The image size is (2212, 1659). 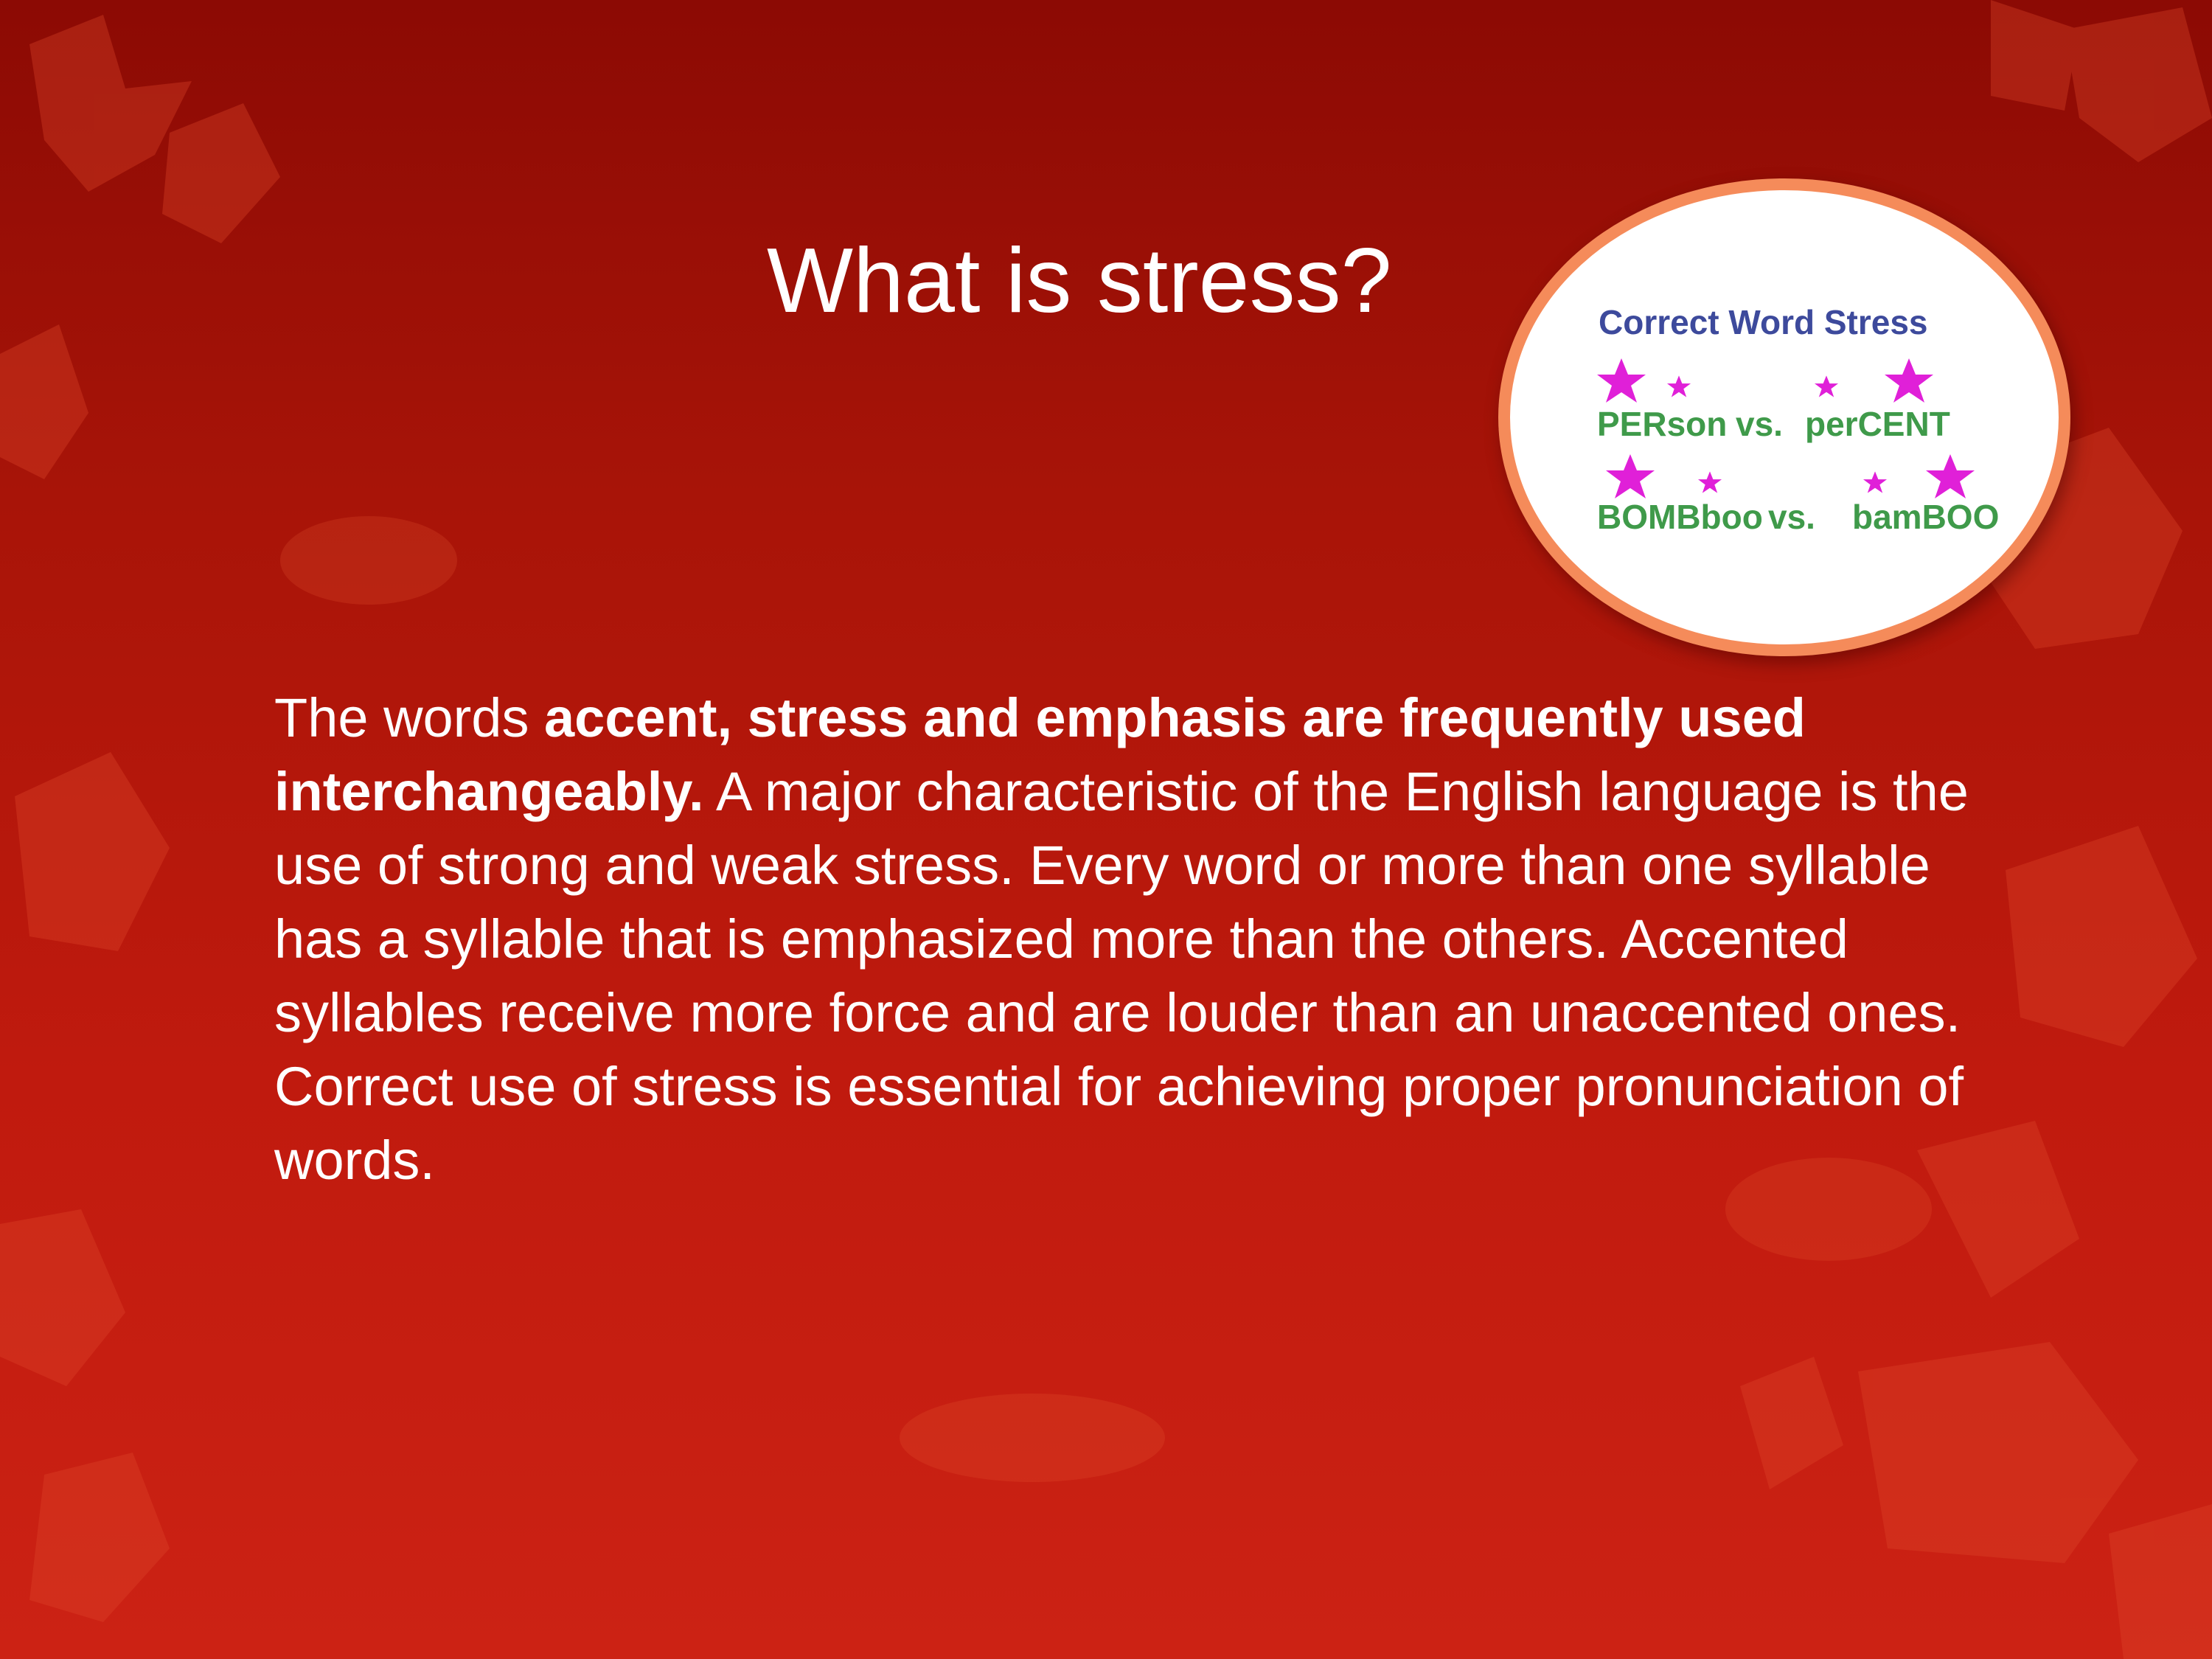 What do you see at coordinates (1680, 517) in the screenshot?
I see `word-bombboo: BOMBboo` at bounding box center [1680, 517].